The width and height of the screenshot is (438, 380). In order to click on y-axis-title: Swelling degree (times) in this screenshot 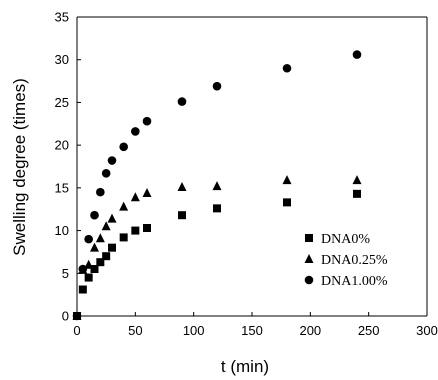, I will do `click(19, 167)`.